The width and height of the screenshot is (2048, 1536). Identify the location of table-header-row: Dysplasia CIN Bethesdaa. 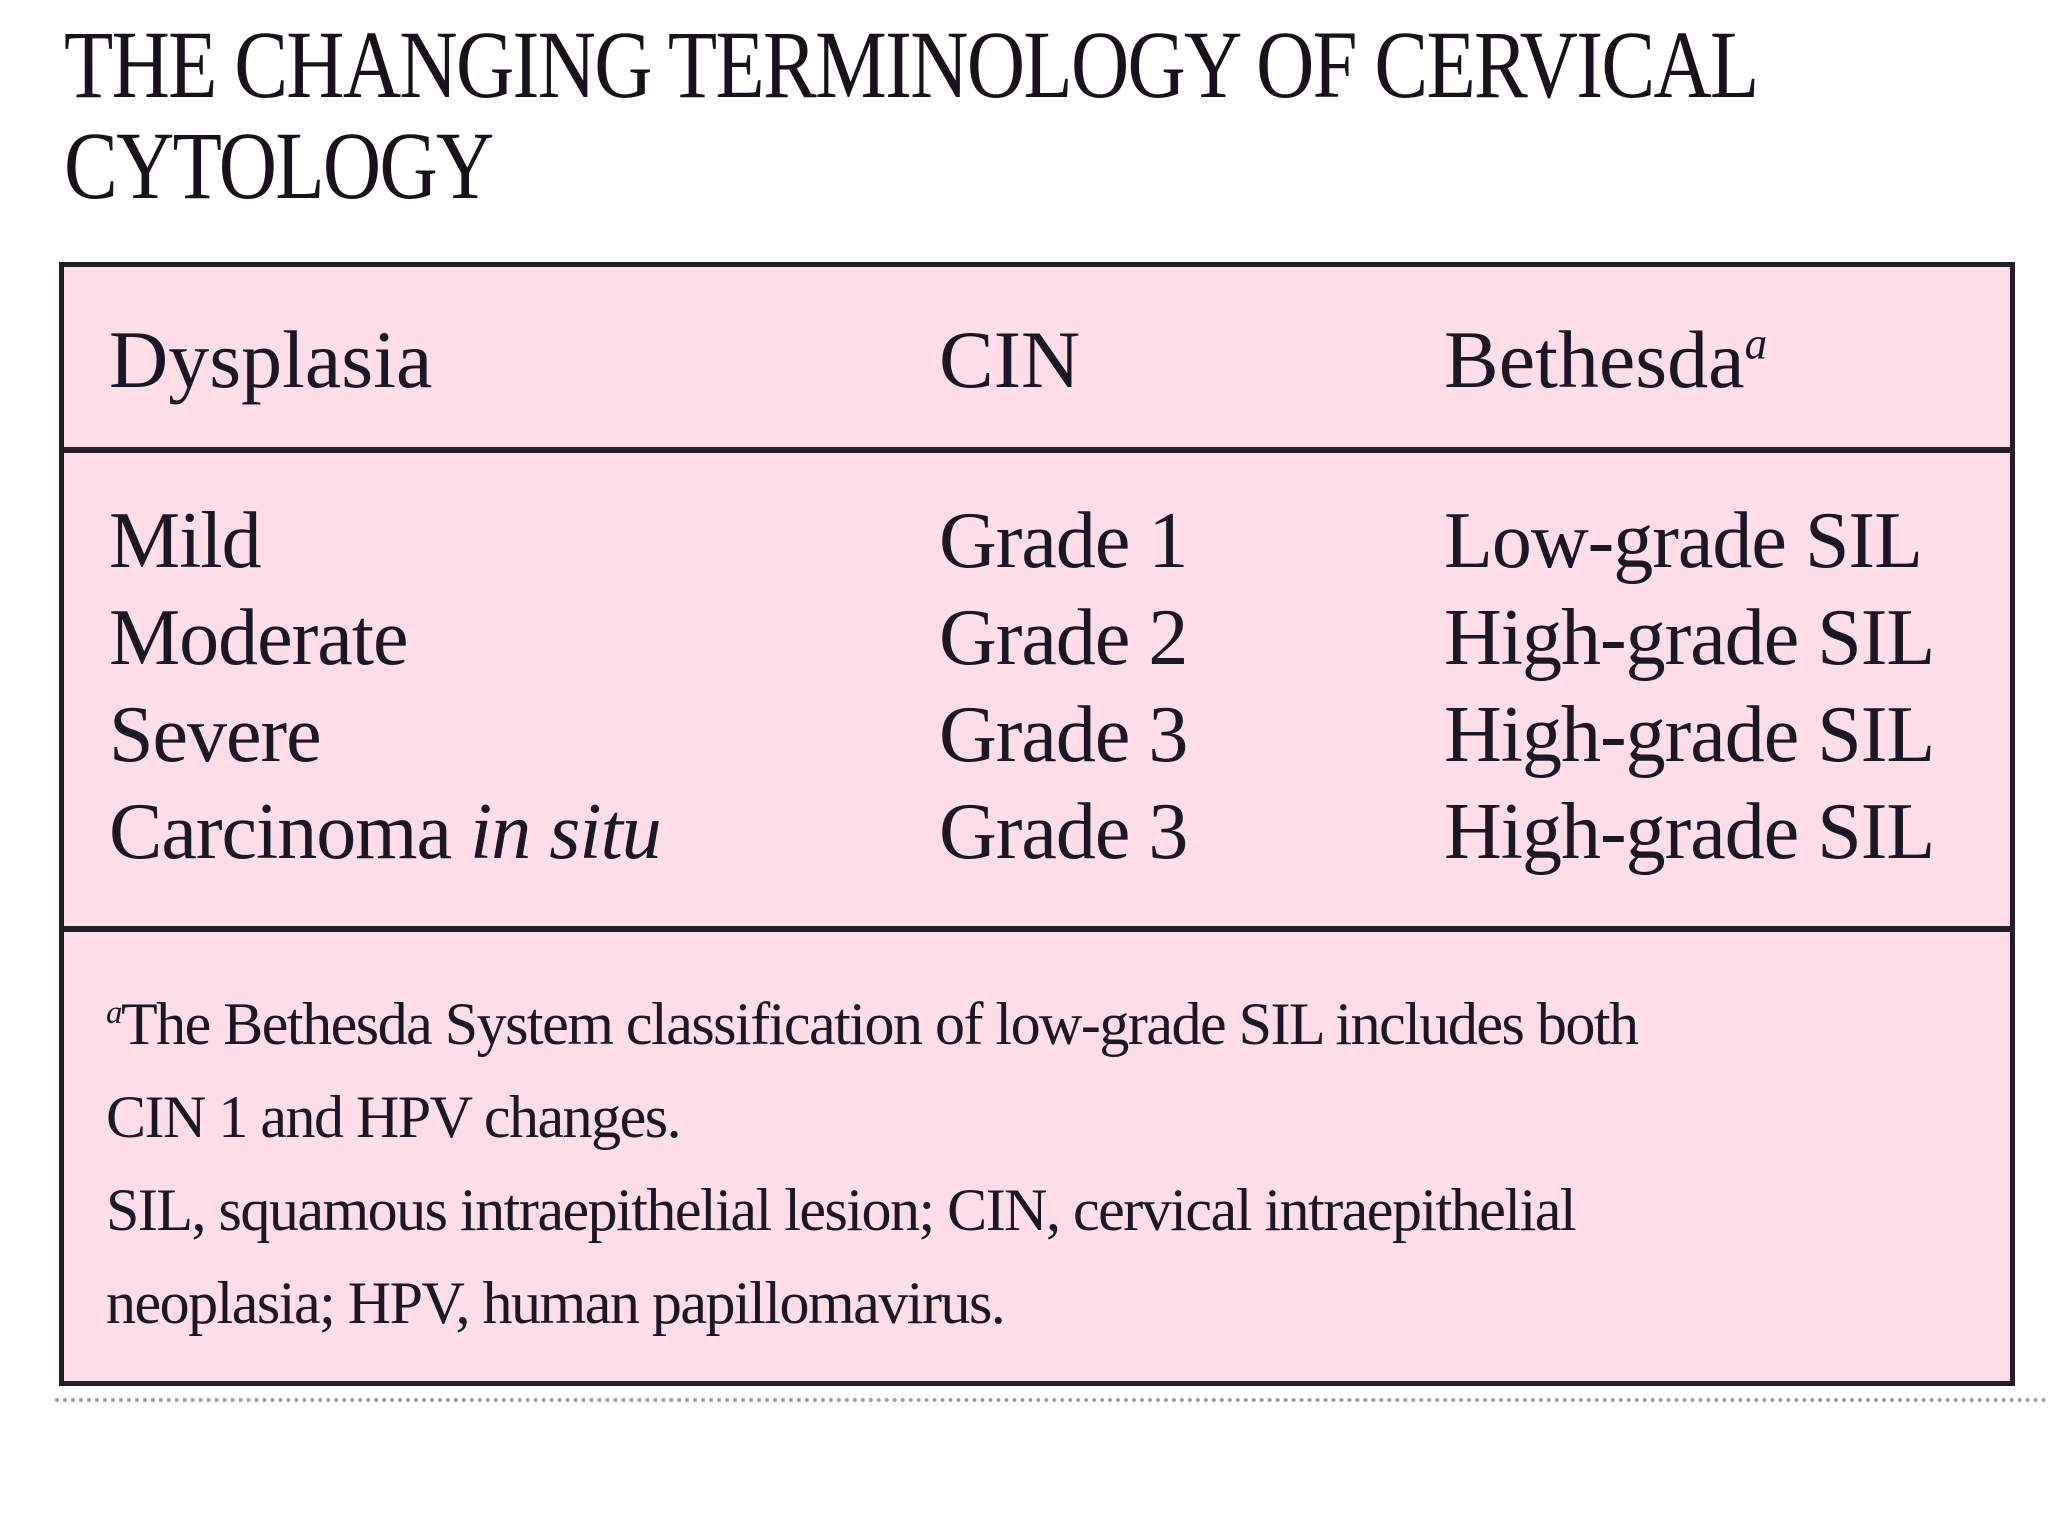
(1037, 360).